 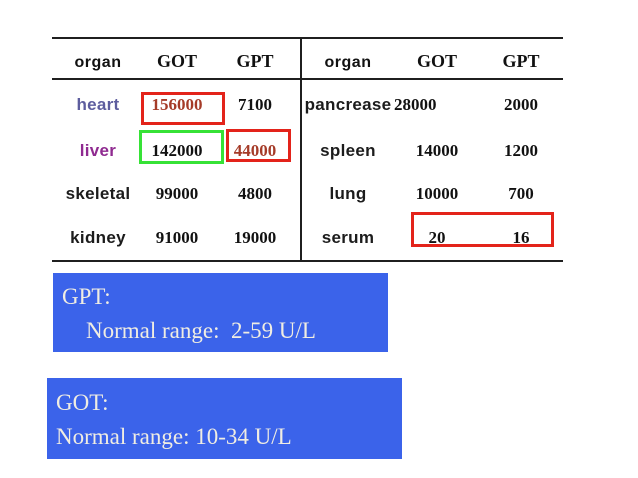 I want to click on got-value-pancrease: 28000, so click(x=415, y=104).